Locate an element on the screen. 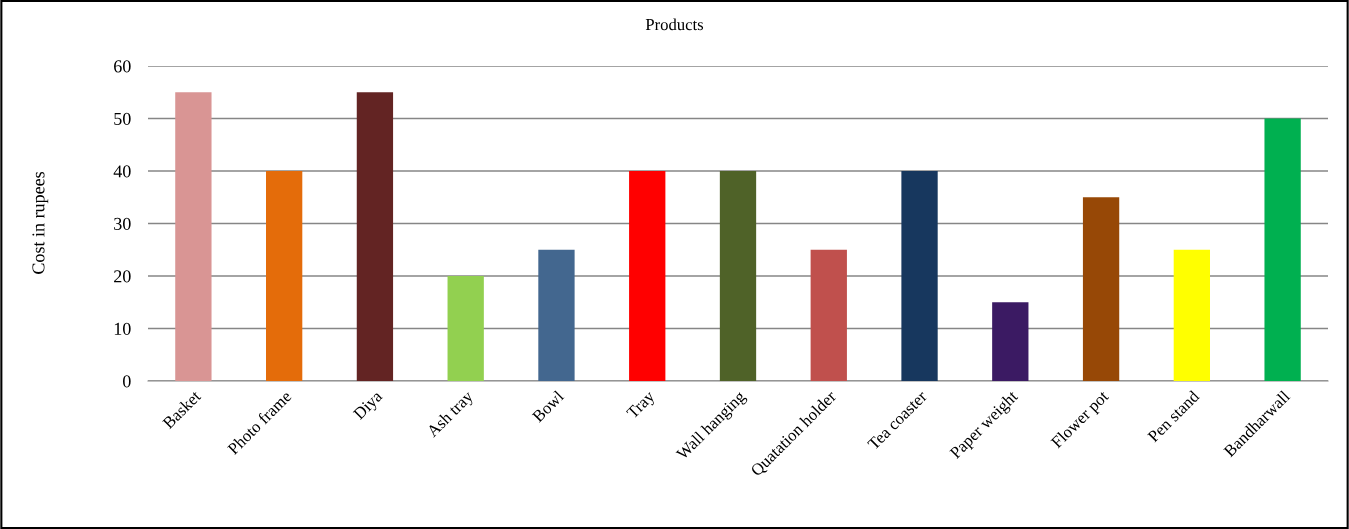 The width and height of the screenshot is (1349, 529). chart-title: Products is located at coordinates (674, 24).